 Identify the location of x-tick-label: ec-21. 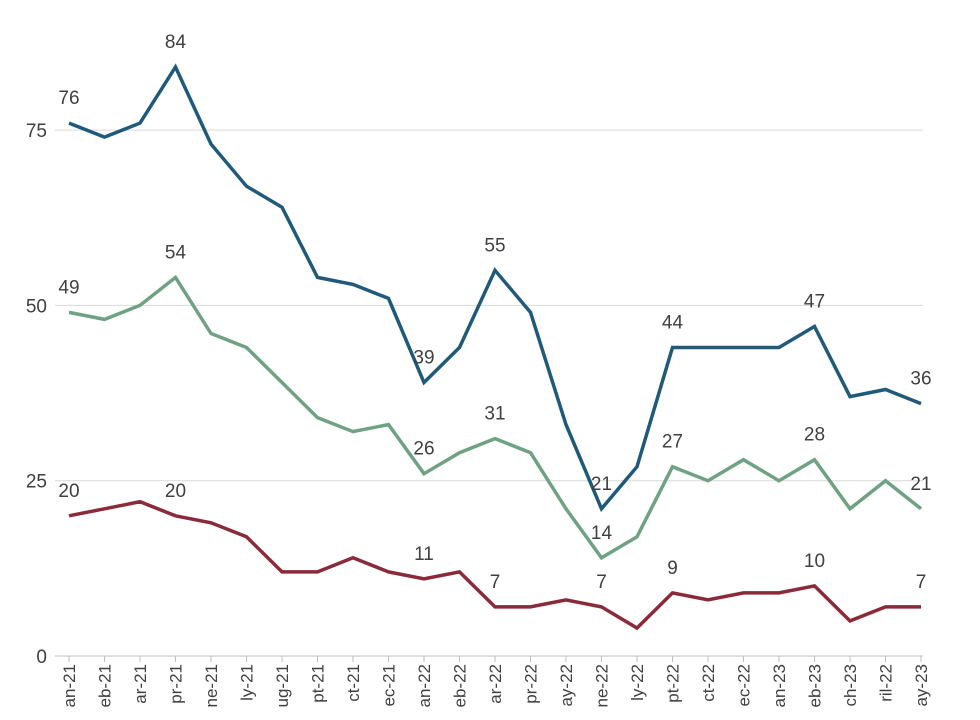
(389, 685).